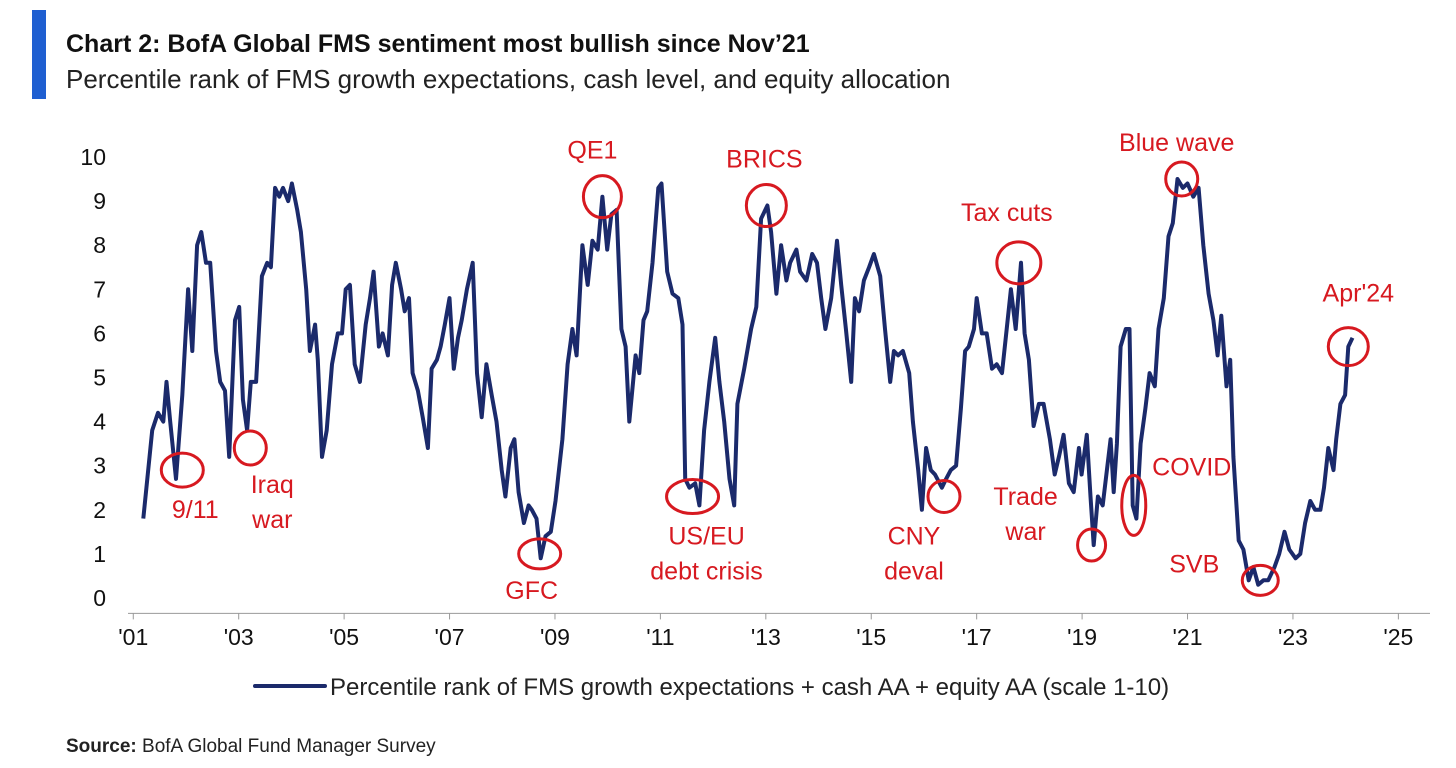 This screenshot has width=1456, height=768. What do you see at coordinates (1007, 213) in the screenshot?
I see `annotation-label: Tax cuts` at bounding box center [1007, 213].